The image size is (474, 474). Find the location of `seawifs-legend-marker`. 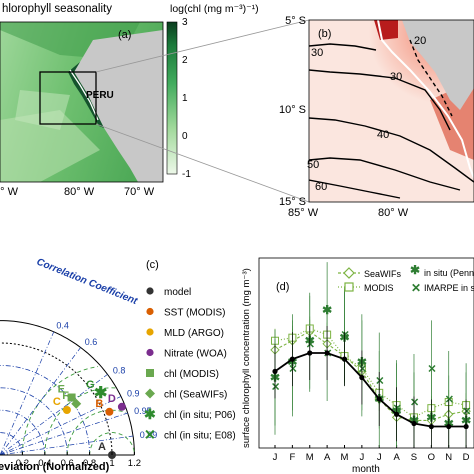

seawifs-legend-marker is located at coordinates (349, 273).